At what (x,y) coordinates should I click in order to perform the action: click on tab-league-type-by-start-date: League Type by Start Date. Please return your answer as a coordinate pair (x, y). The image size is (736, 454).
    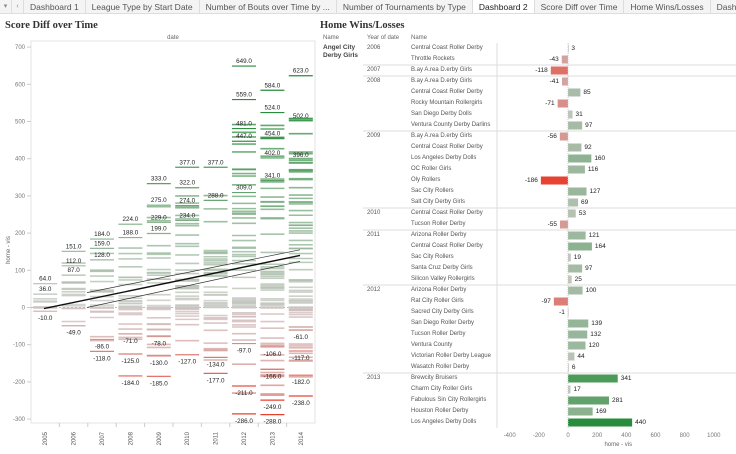
    Looking at the image, I should click on (143, 6).